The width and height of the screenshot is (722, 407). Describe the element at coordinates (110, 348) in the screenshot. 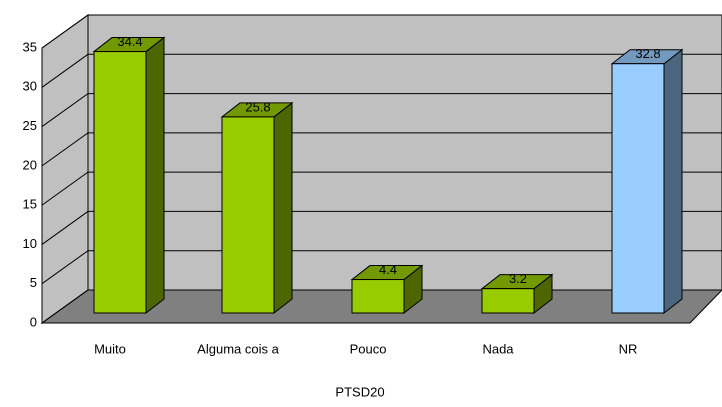

I see `x-tick-label: Muito` at that location.